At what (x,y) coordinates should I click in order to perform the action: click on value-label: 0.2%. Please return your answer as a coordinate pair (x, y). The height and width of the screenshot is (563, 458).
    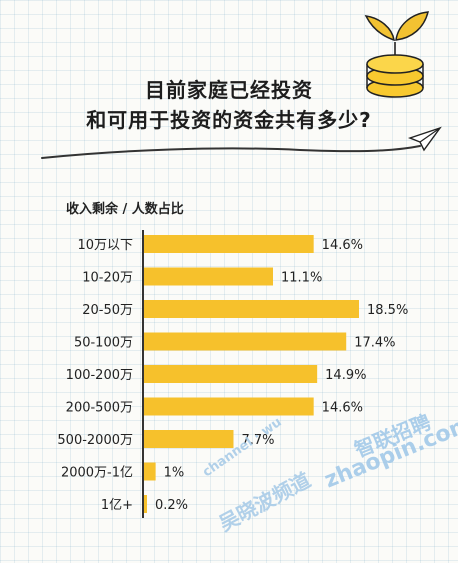
    Looking at the image, I should click on (171, 505).